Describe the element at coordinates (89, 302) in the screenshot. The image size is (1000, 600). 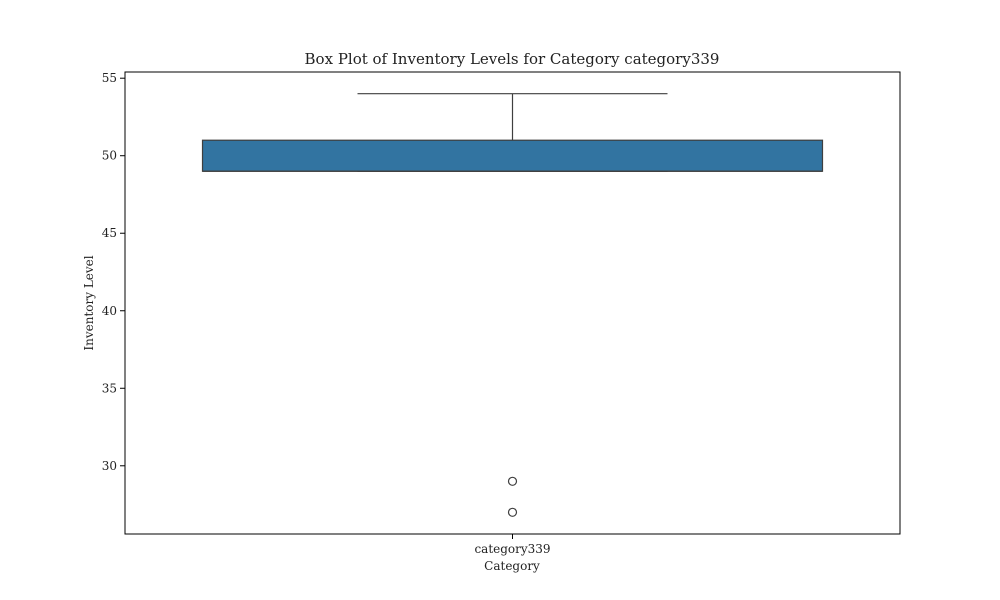
I see `y-axis-label: Inventory Level` at that location.